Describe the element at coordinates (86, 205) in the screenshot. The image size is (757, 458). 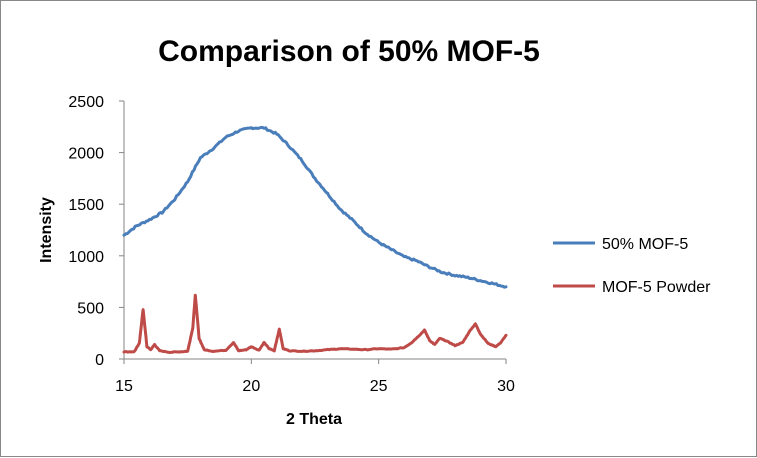
I see `y-tick-label: 1500` at that location.